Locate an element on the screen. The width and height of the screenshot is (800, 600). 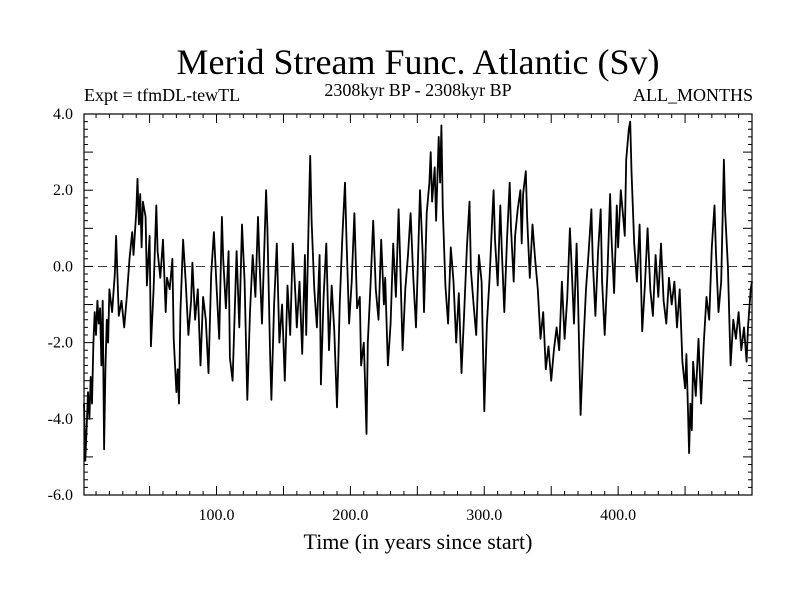
x-tick-label: 200.0 is located at coordinates (350, 515).